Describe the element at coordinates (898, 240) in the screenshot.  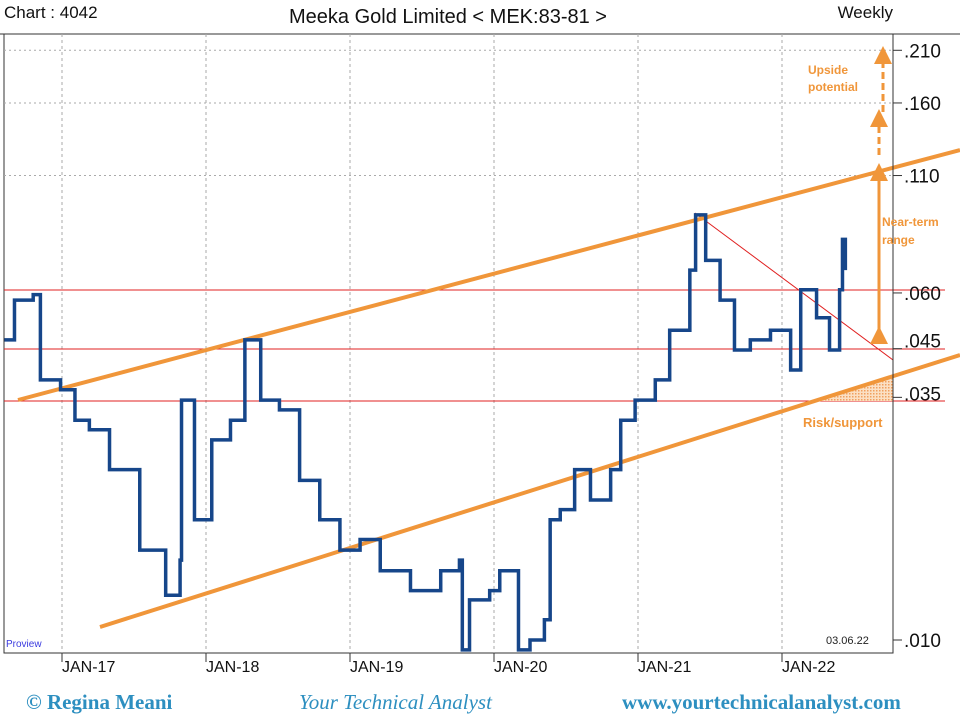
I see `annotation-near-term-2: range` at that location.